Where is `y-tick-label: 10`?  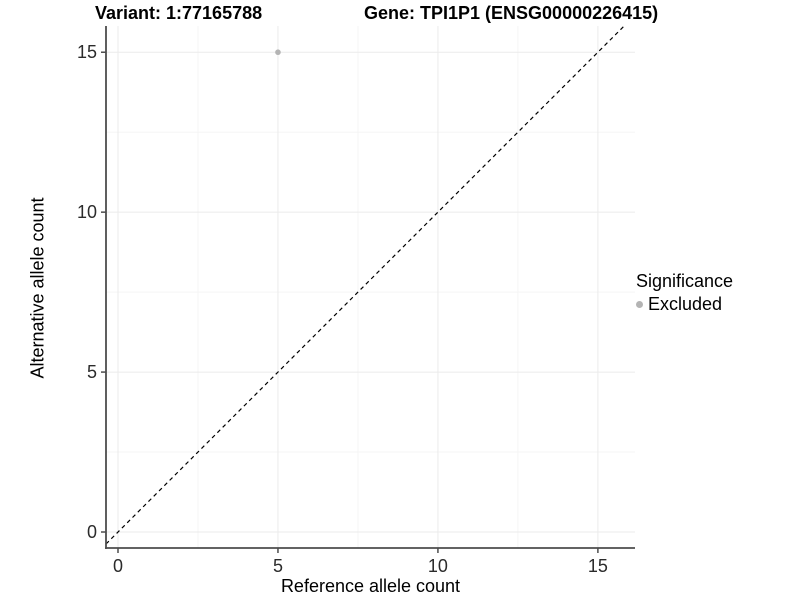 y-tick-label: 10 is located at coordinates (87, 212).